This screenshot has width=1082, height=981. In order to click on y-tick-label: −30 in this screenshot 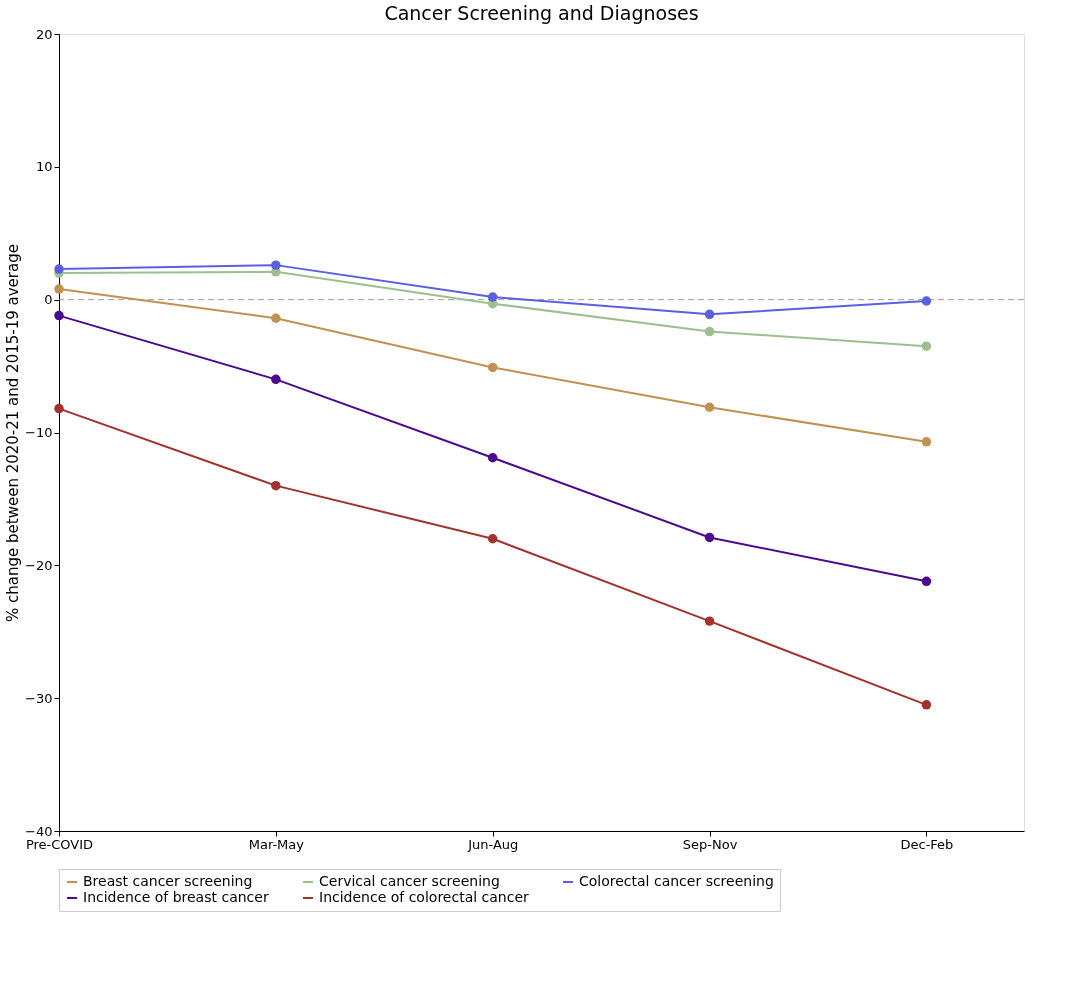, I will do `click(39, 698)`.